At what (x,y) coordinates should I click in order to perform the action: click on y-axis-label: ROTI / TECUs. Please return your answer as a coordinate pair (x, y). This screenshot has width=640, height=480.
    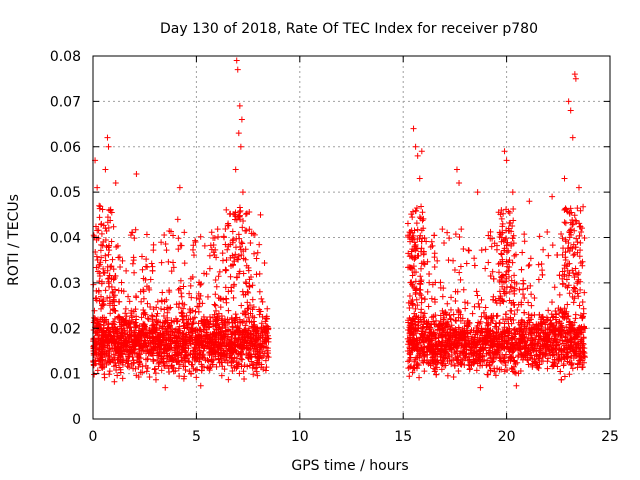
    Looking at the image, I should click on (14, 240).